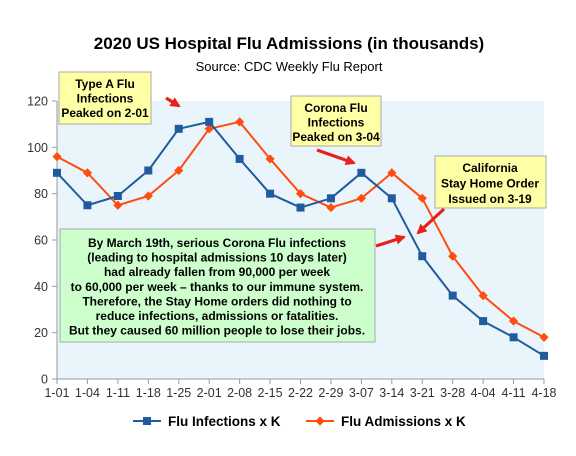  Describe the element at coordinates (209, 393) in the screenshot. I see `x-tick-label: 2-01` at that location.